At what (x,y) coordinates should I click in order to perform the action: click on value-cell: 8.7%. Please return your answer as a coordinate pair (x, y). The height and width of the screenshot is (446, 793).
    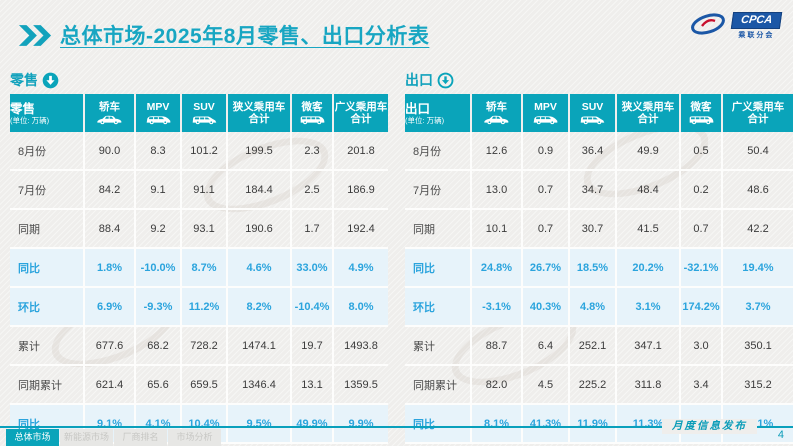
    Looking at the image, I should click on (204, 268).